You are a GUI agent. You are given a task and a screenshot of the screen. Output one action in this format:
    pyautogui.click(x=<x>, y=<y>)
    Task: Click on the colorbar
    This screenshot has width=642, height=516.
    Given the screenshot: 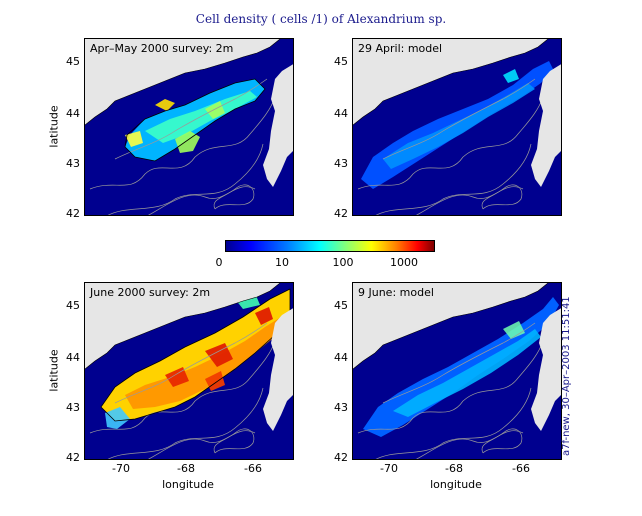 What is the action you would take?
    pyautogui.click(x=330, y=246)
    